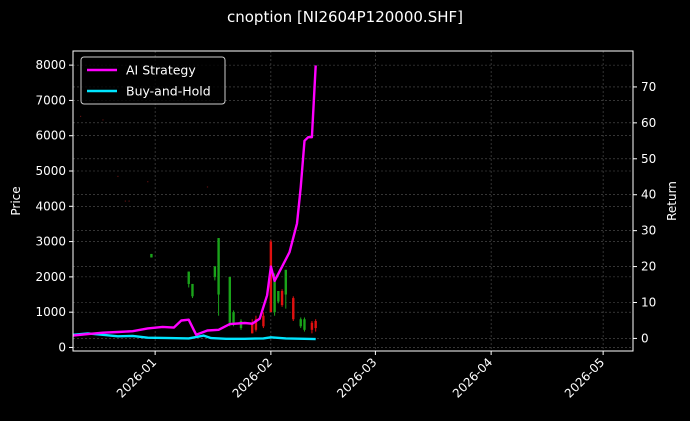 The height and width of the screenshot is (421, 690). I want to click on x-tick-label: 2026-01, so click(136, 377).